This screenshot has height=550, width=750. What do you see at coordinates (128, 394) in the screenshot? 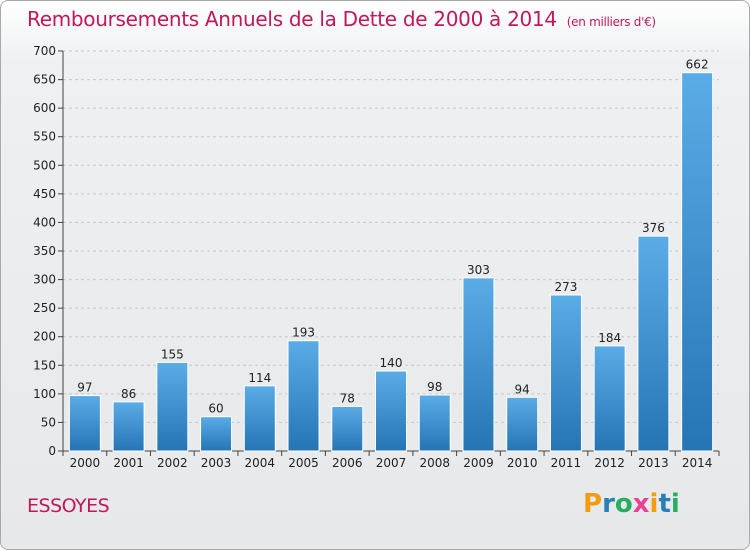
I see `data-label: 86` at bounding box center [128, 394].